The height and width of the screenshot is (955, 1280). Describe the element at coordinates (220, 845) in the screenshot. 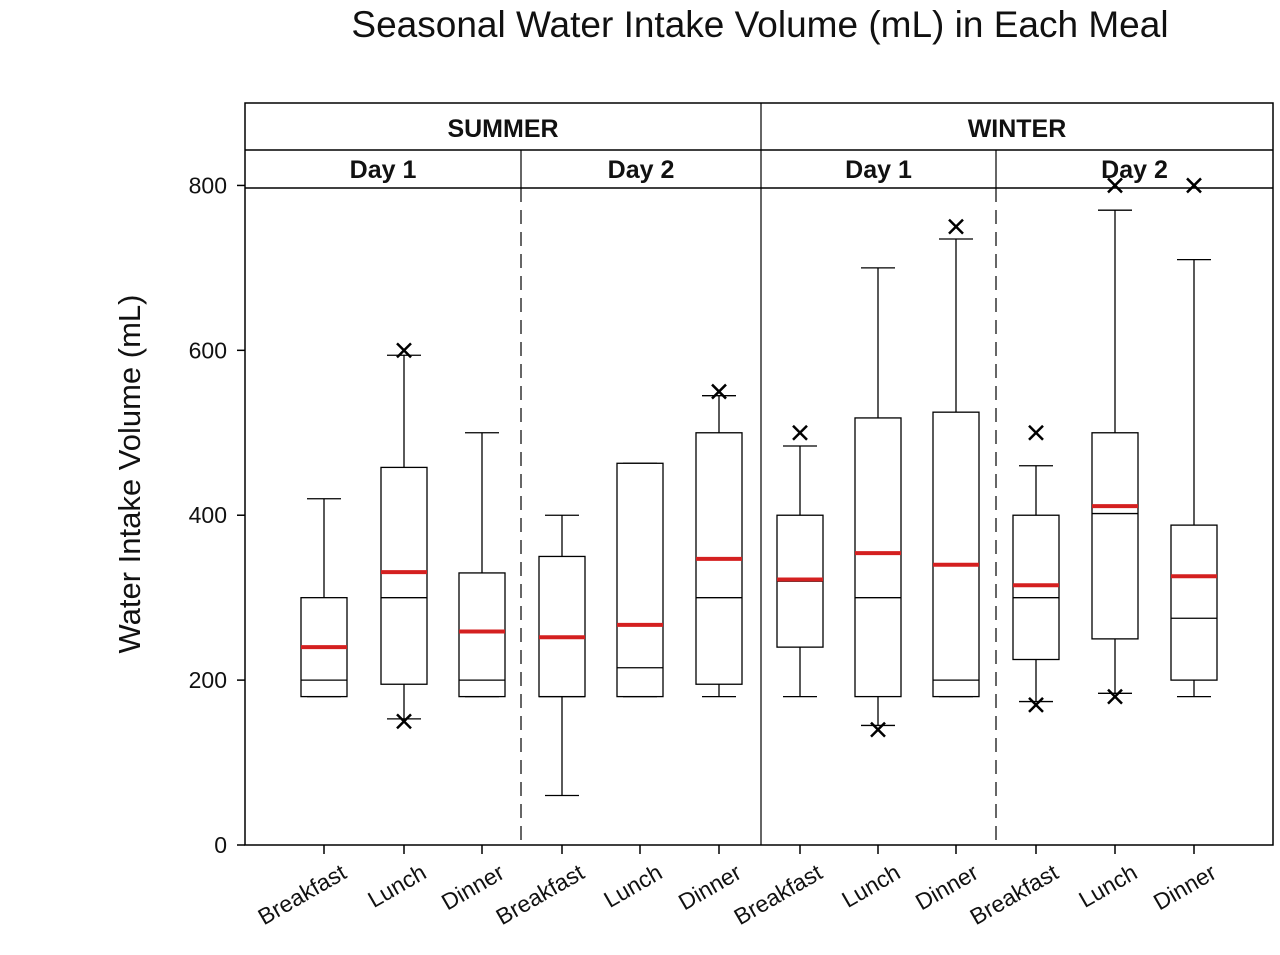

I see `y-tick-label: 0` at that location.